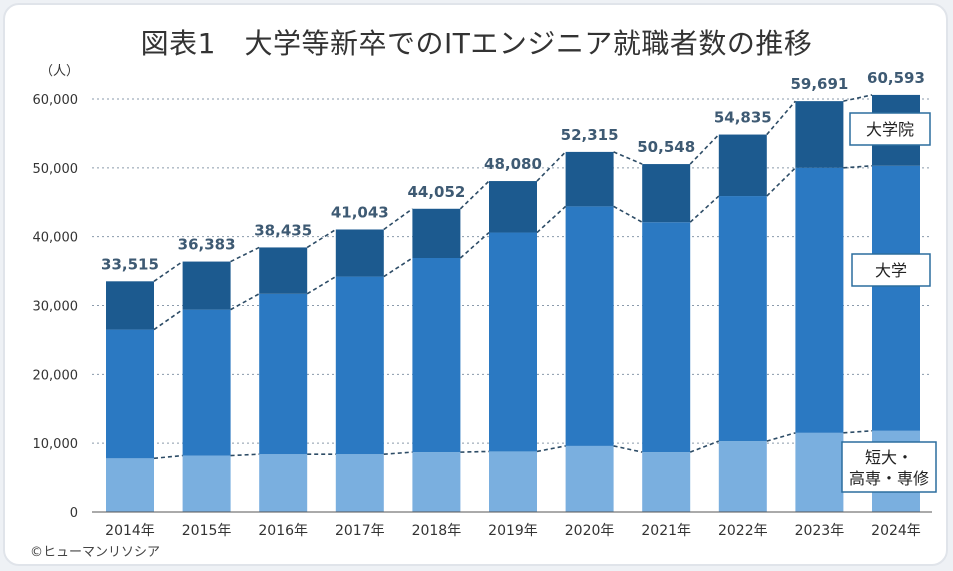  Describe the element at coordinates (95, 552) in the screenshot. I see `copyright-text: ©ヒューマンリソシア` at that location.